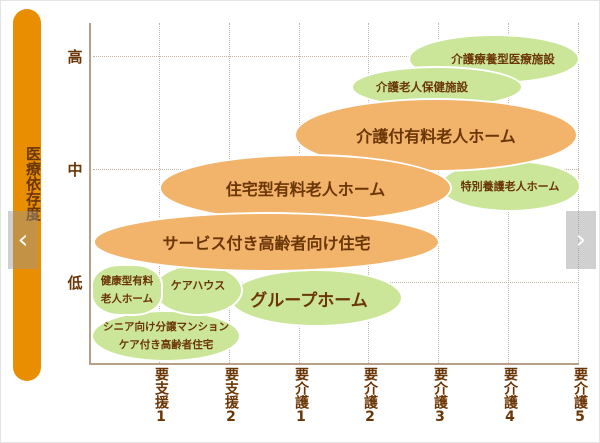 Image resolution: width=600 pixels, height=443 pixels. What do you see at coordinates (336, 56) in the screenshot?
I see `grid-line-high` at bounding box center [336, 56].